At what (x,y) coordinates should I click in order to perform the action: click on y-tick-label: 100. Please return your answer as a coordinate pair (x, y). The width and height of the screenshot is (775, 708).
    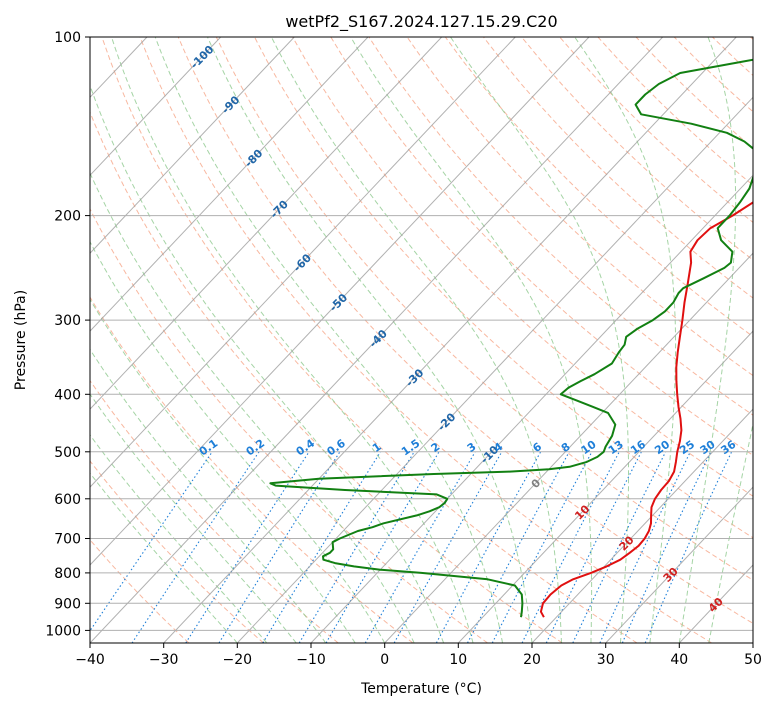
    Looking at the image, I should click on (67, 38).